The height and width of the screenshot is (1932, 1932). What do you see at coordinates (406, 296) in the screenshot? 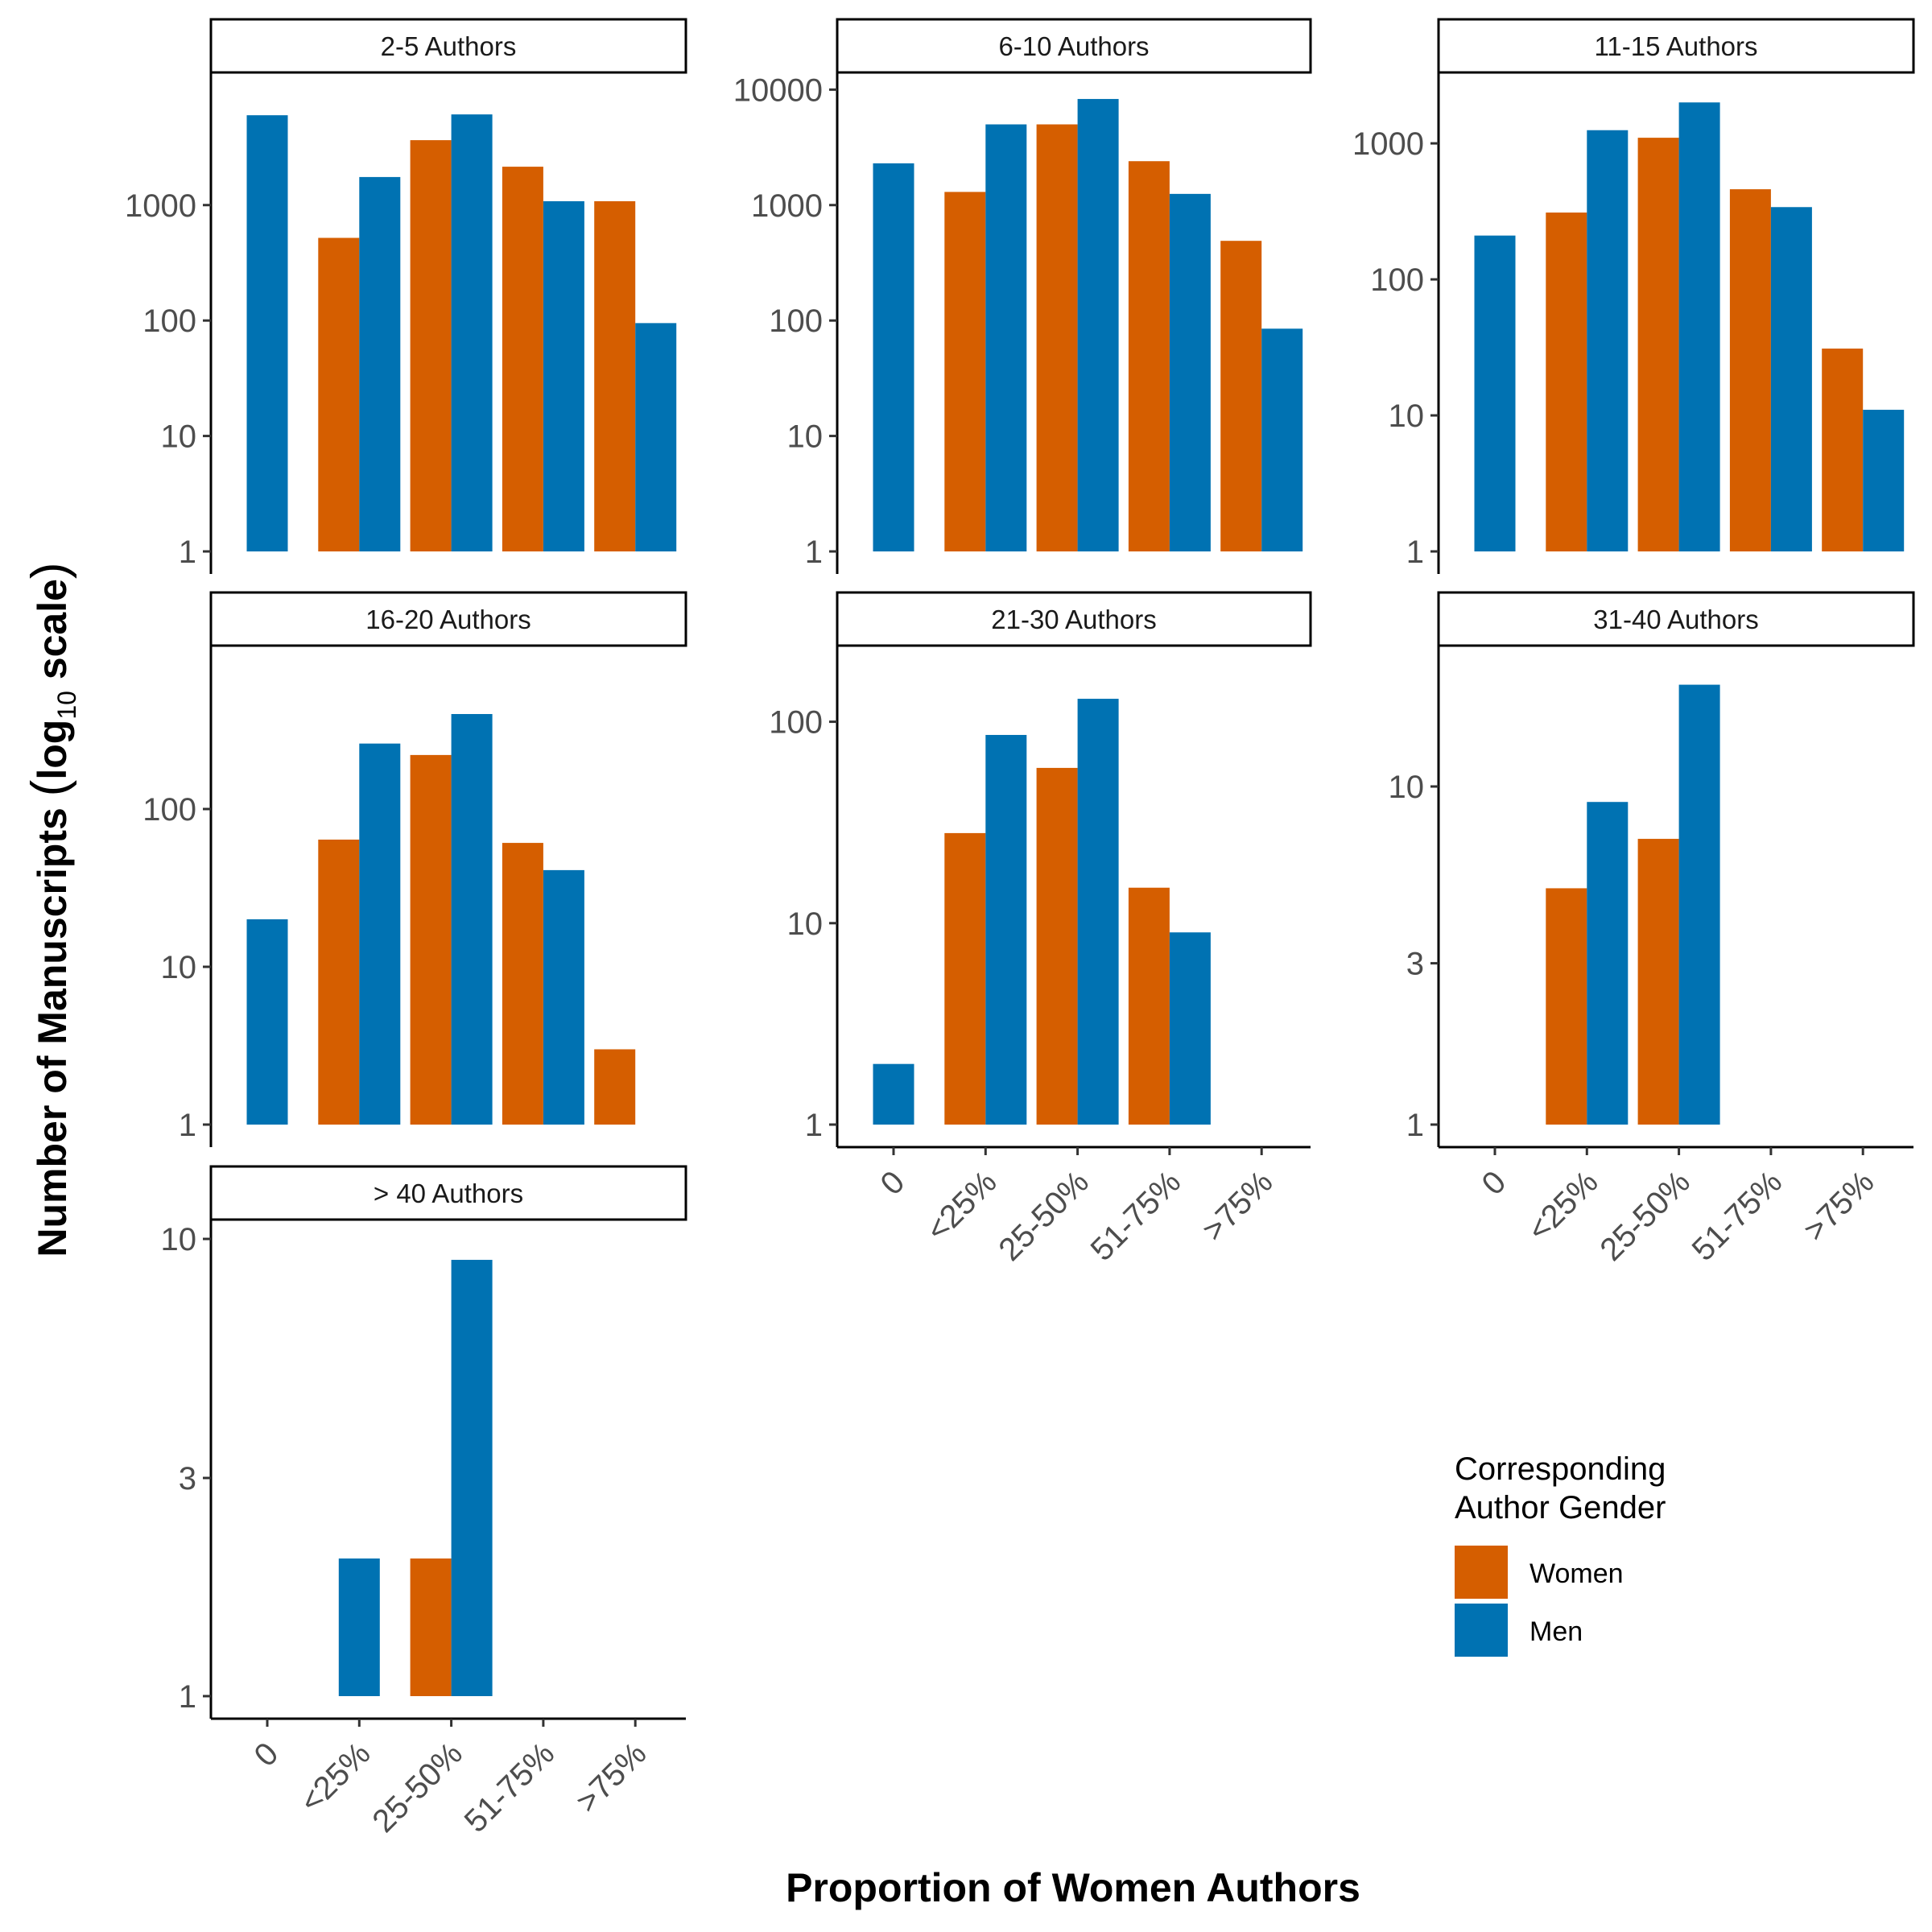
I see `panel-2-5-authors: 2-5 Authors 1 10 100 1000` at bounding box center [406, 296].